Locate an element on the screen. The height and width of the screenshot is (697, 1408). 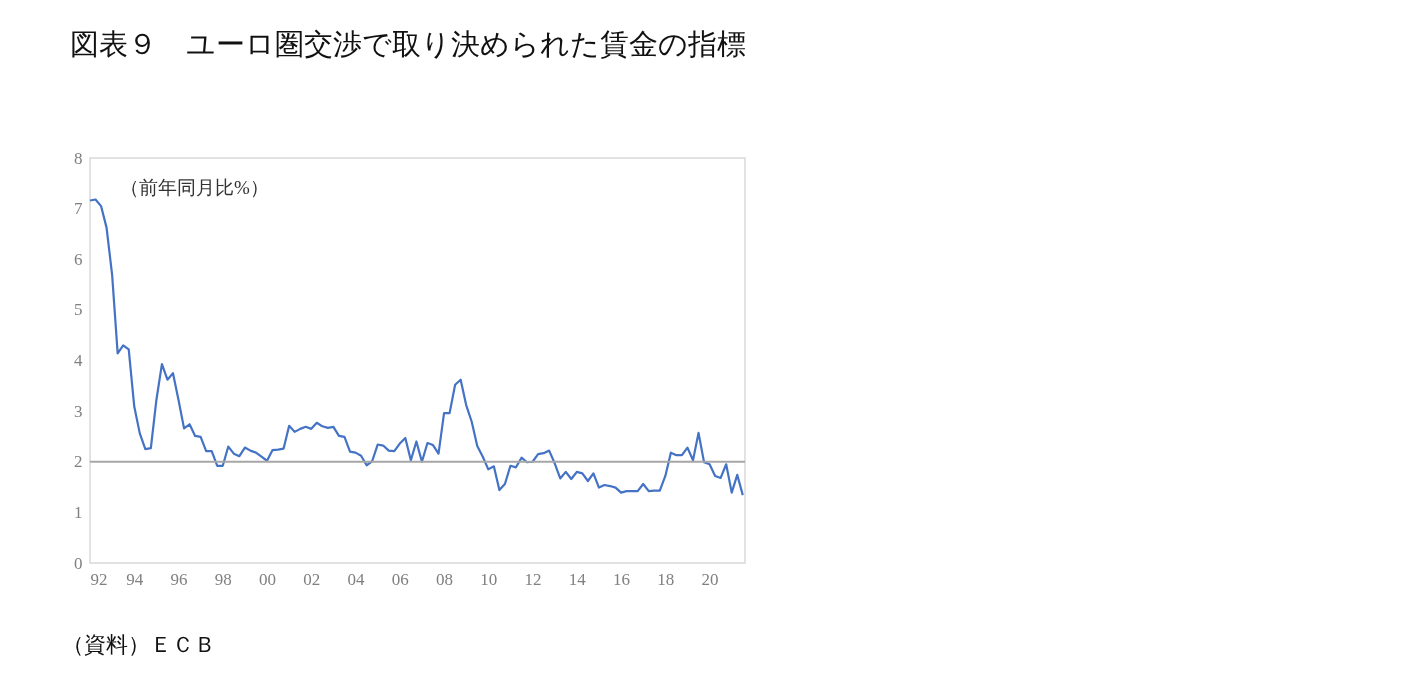
y-tick-label: 5 is located at coordinates (78, 310).